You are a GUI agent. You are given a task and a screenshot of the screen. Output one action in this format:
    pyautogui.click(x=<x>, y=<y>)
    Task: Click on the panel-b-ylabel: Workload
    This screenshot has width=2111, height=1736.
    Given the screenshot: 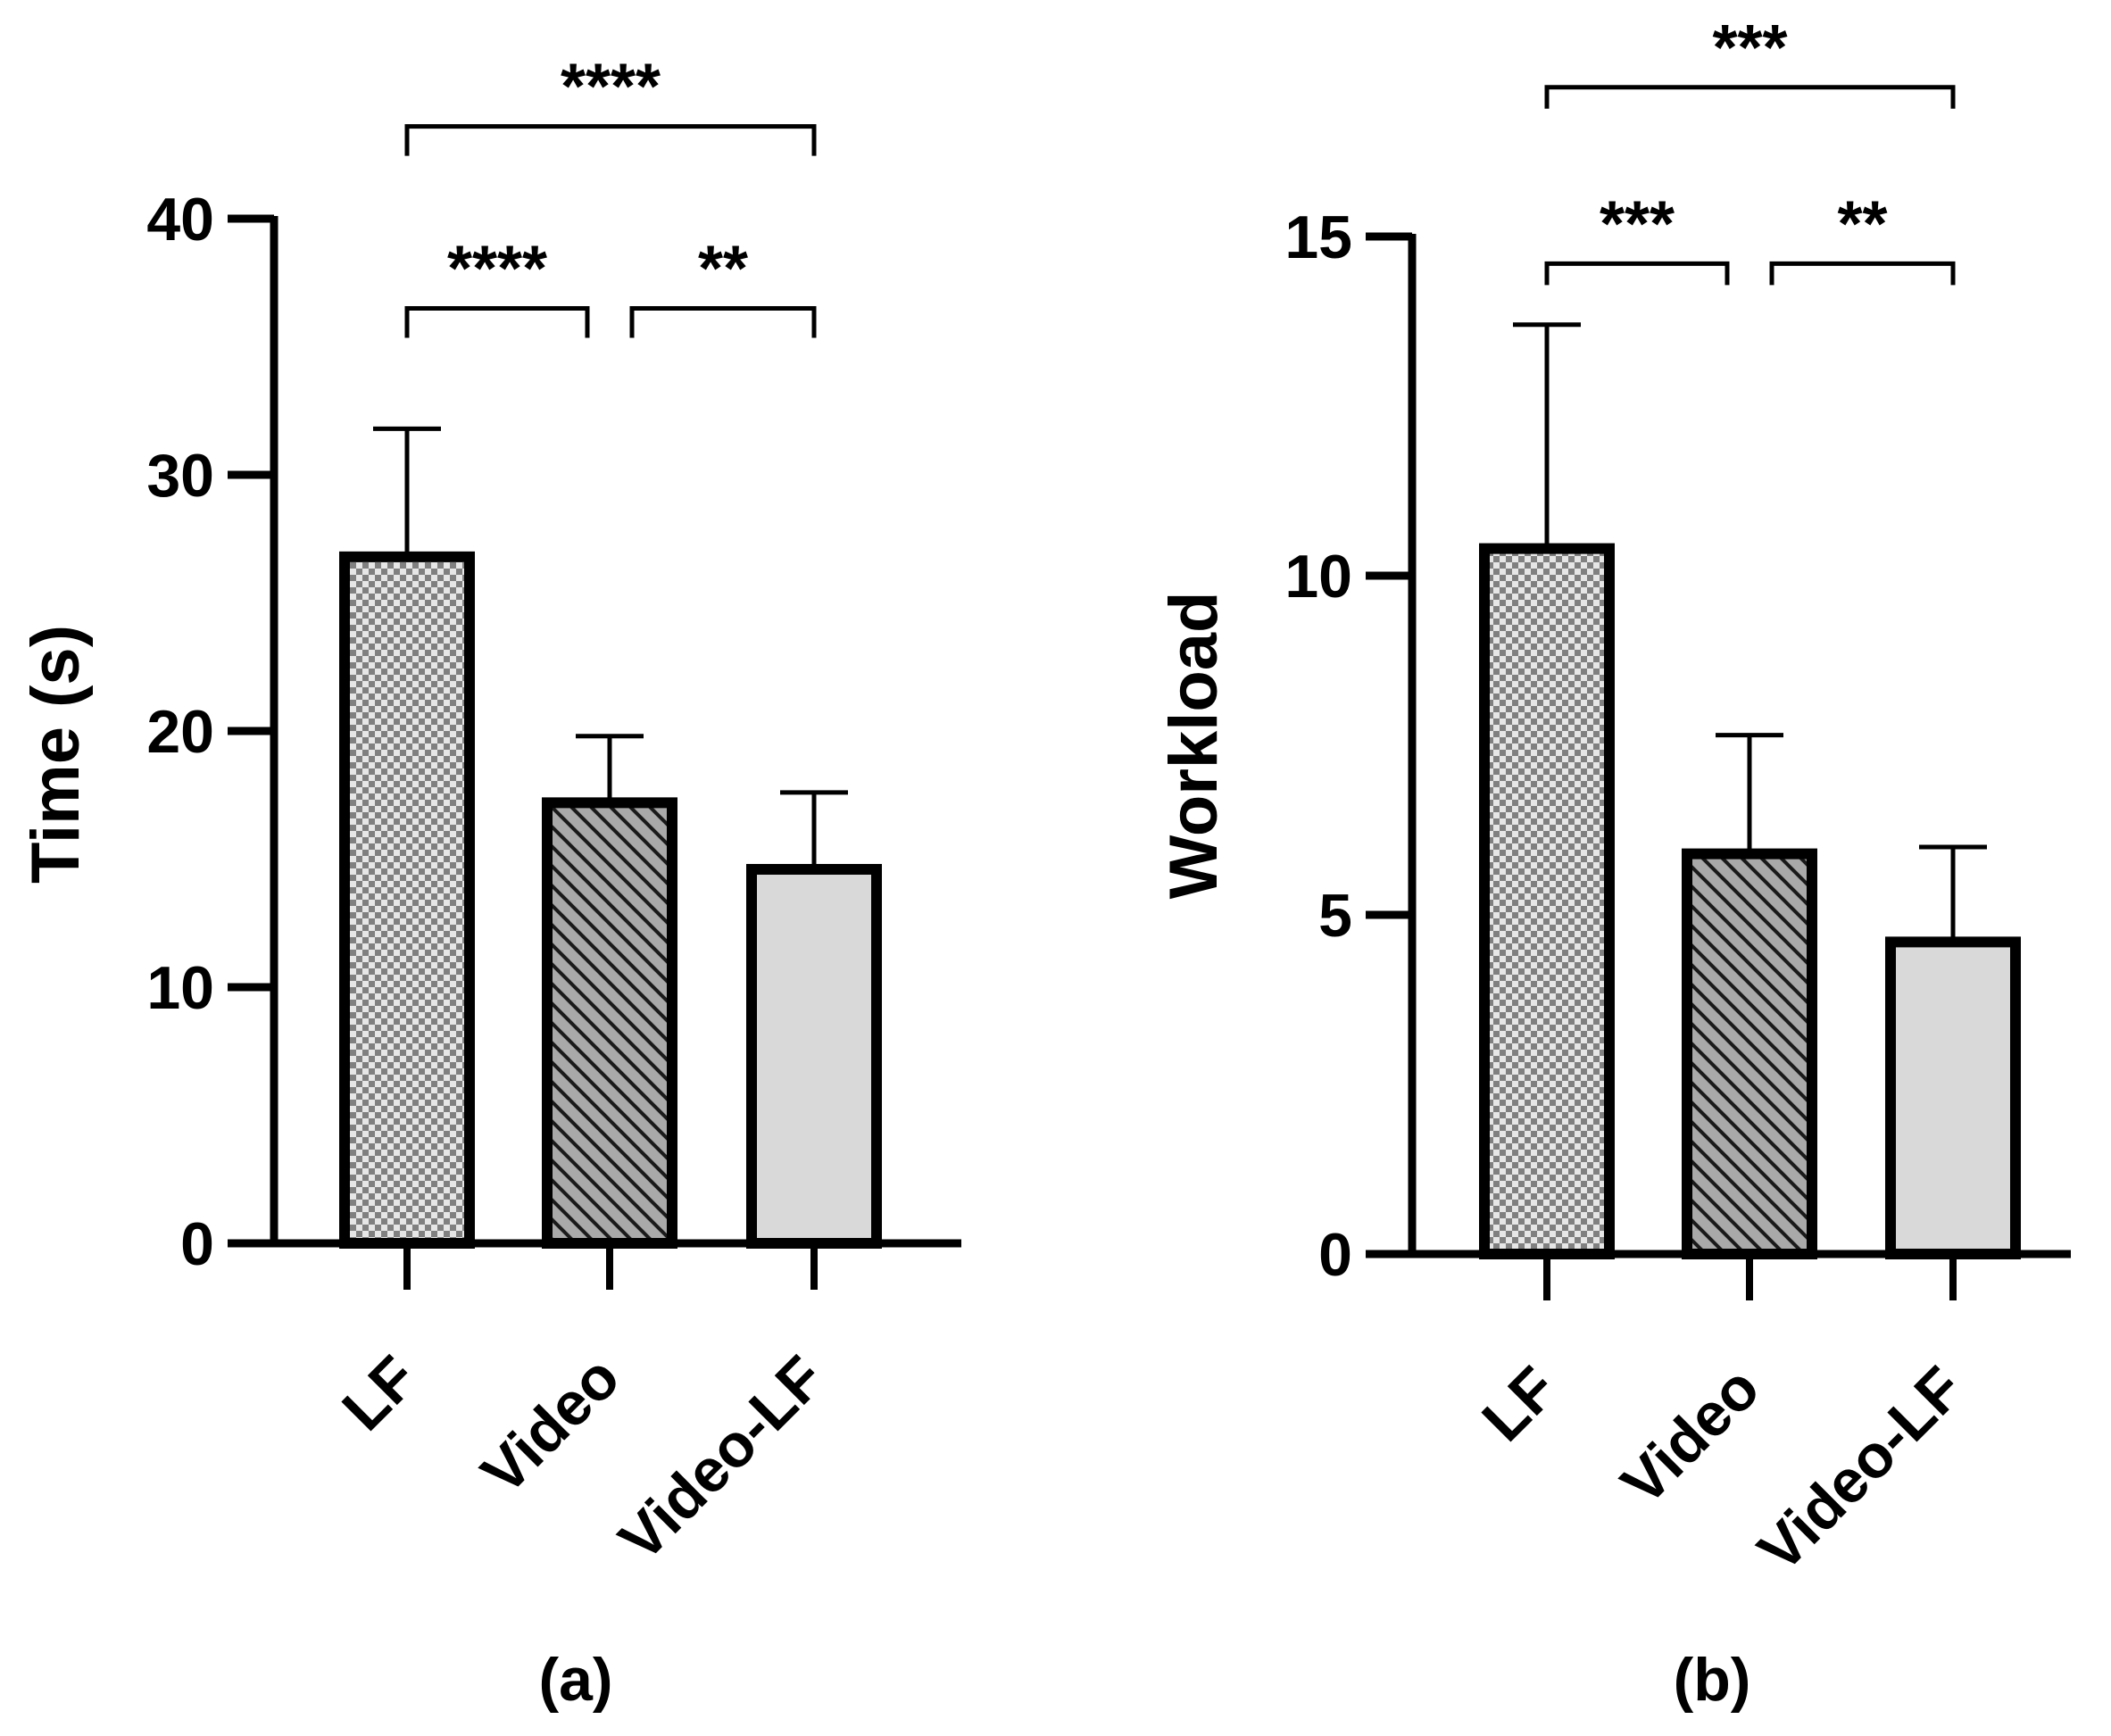 What is the action you would take?
    pyautogui.click(x=1194, y=746)
    